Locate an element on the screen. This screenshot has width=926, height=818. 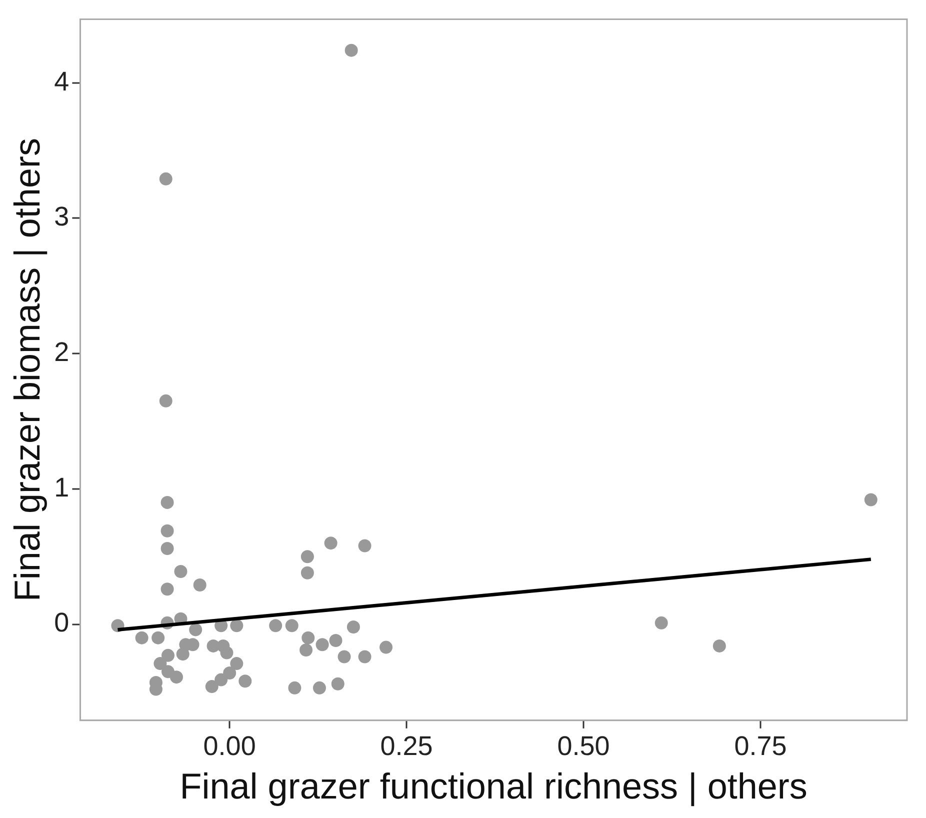
x-axis-title: Final grazer functional richness | others is located at coordinates (494, 785).